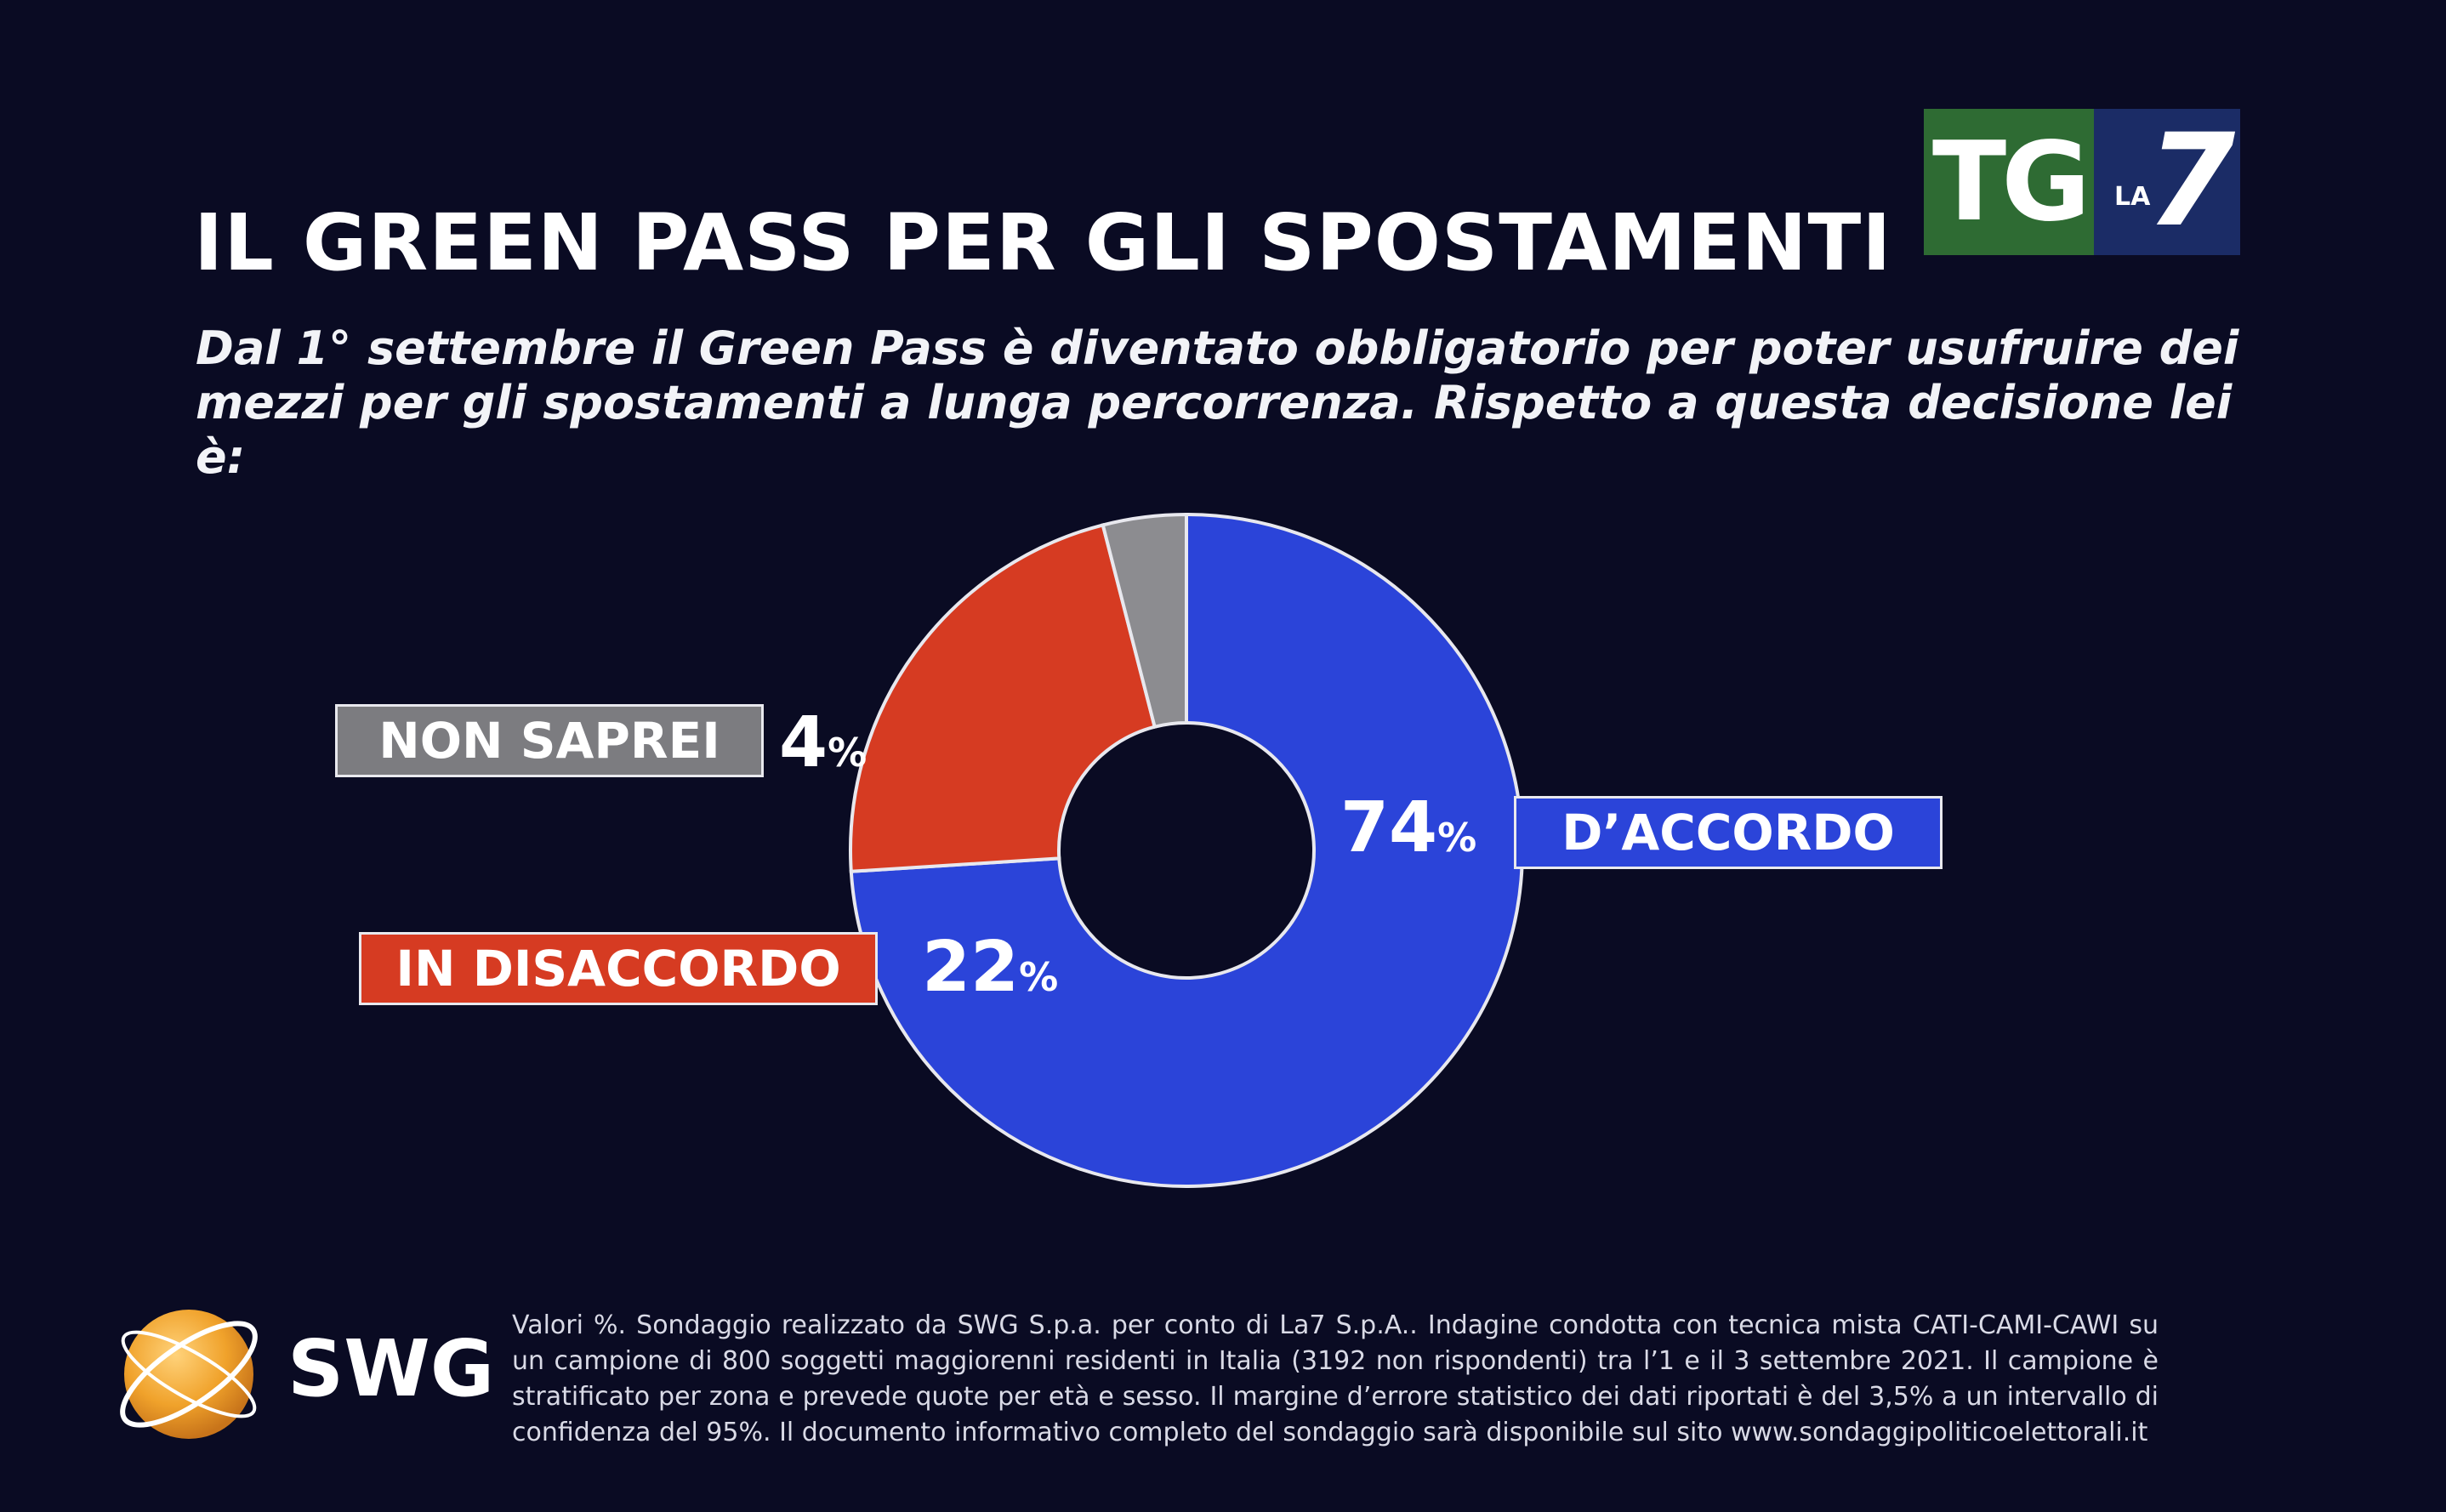  What do you see at coordinates (1728, 832) in the screenshot?
I see `legend-label-d-accordo: D’ACCORDO` at bounding box center [1728, 832].